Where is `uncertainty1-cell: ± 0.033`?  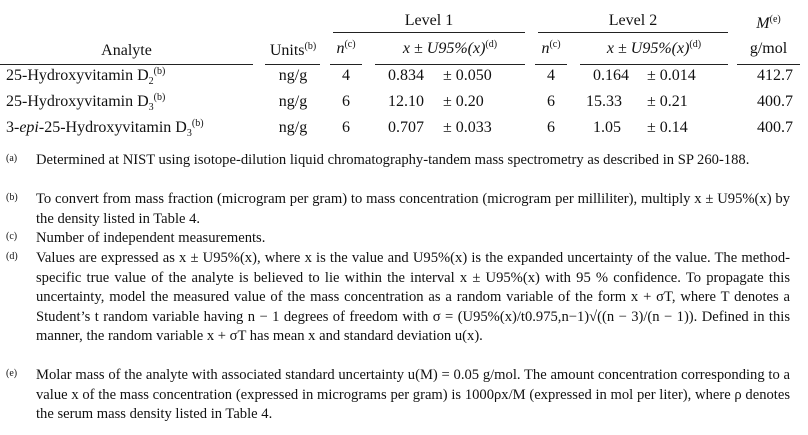
uncertainty1-cell: ± 0.033 is located at coordinates (467, 127).